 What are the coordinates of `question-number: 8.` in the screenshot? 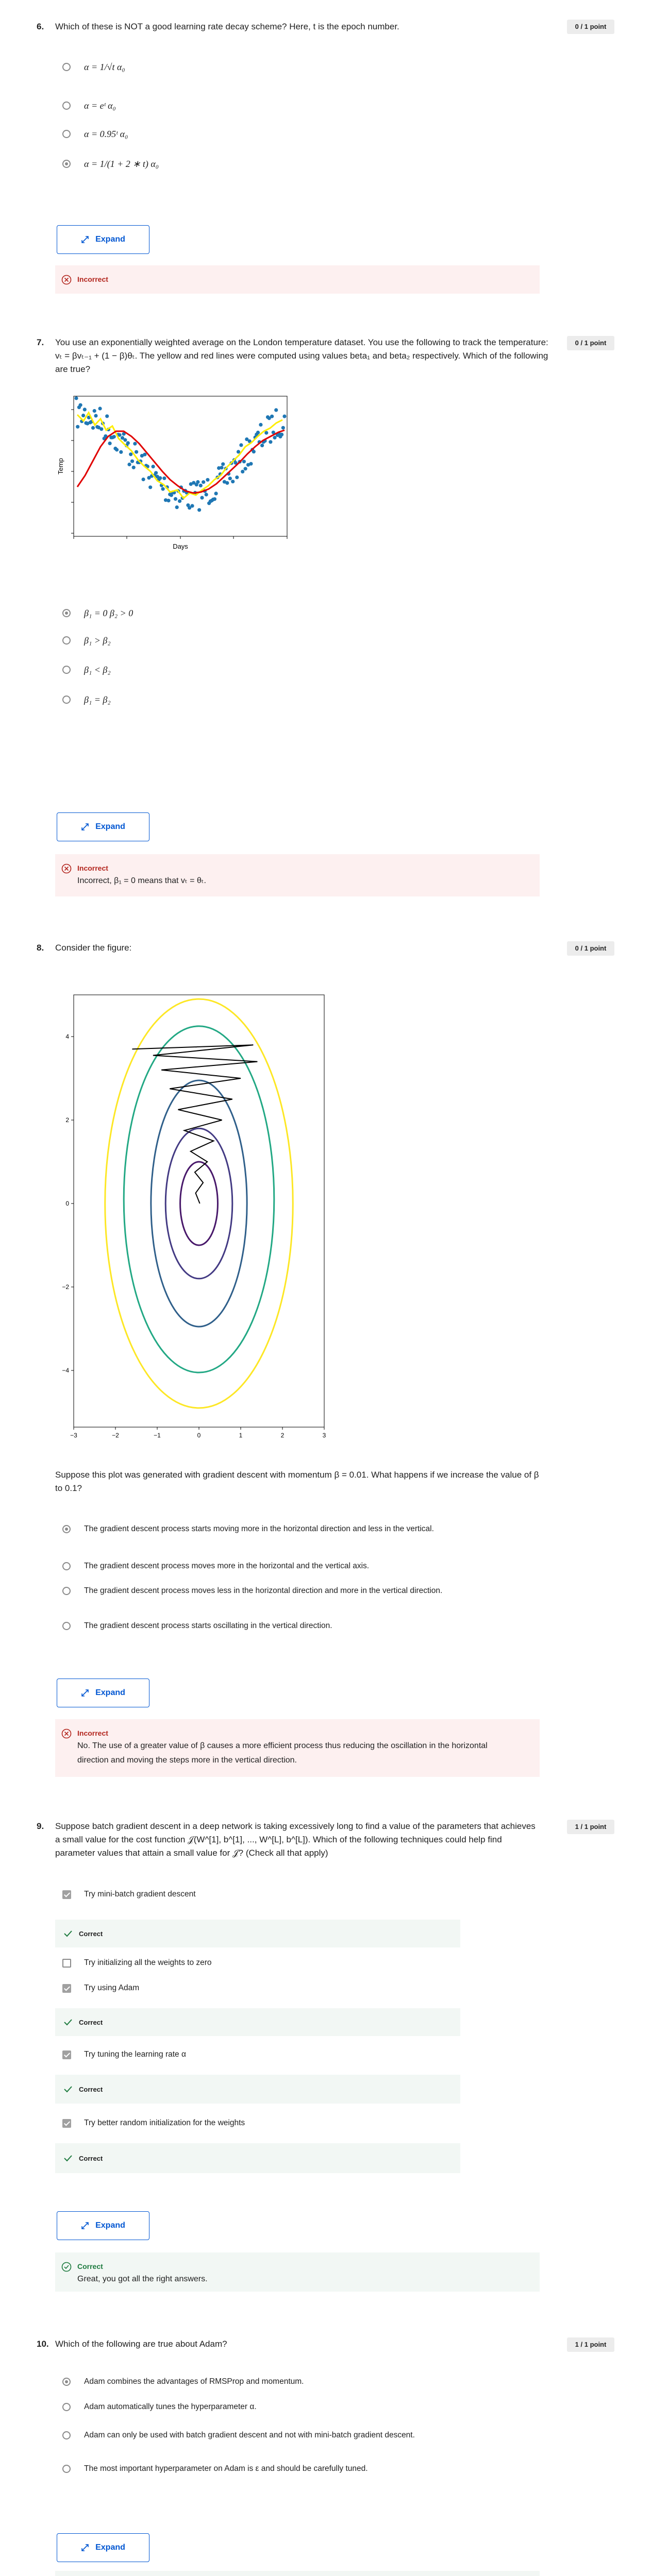 It's located at (40, 948).